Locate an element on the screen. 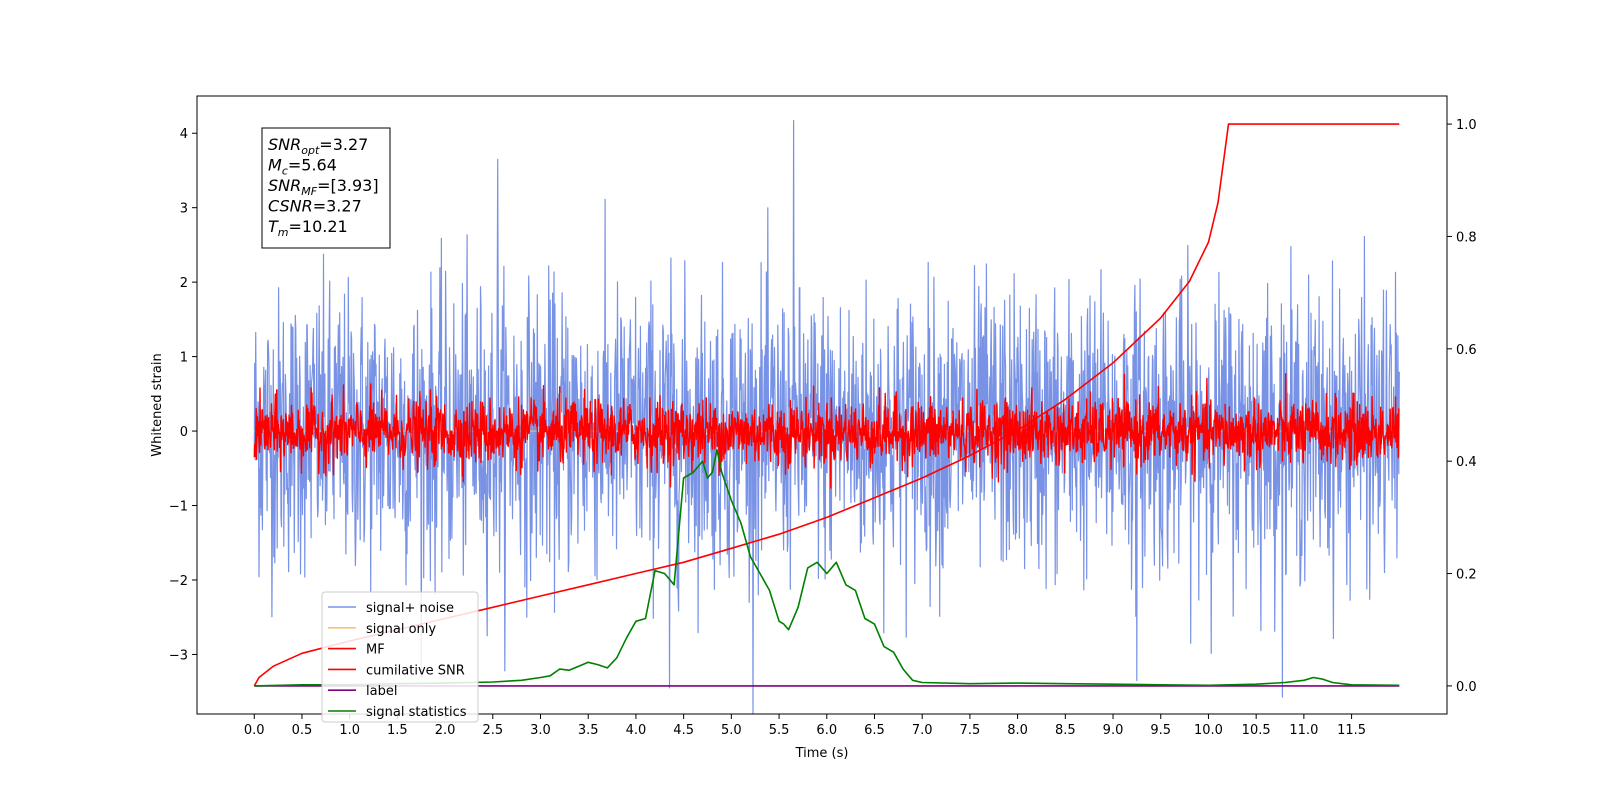 This screenshot has height=800, width=1600. annotation-line: Mc=5.64 is located at coordinates (302, 167).